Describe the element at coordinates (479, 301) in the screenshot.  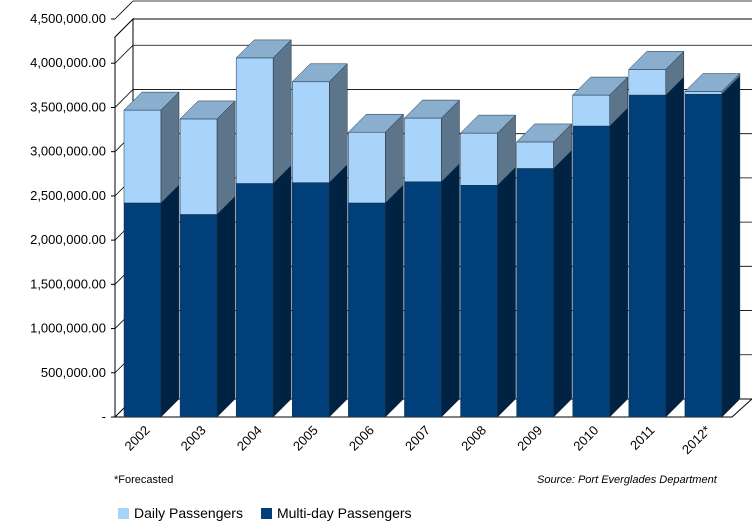
I see `bar-multiday-6-front` at that location.